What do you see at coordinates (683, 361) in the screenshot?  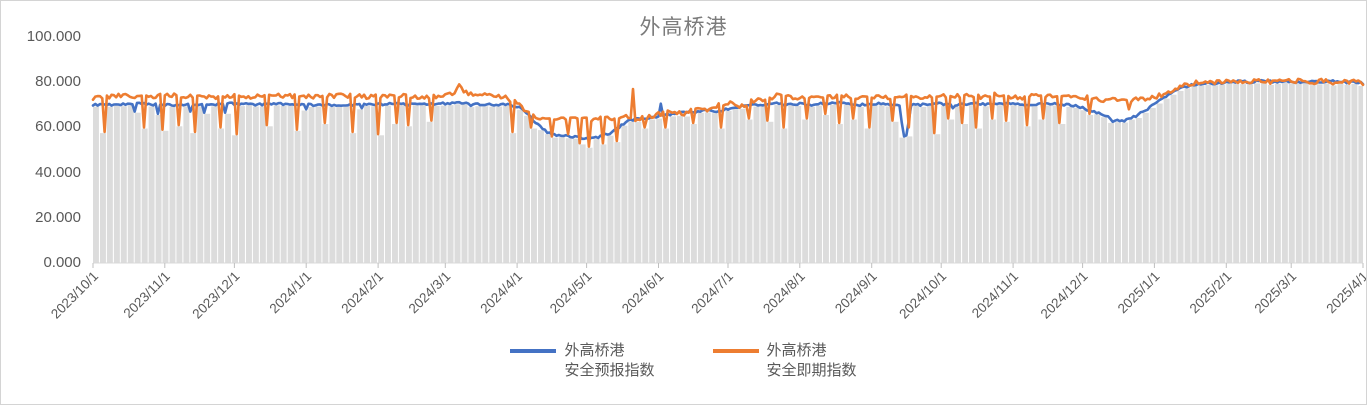 I see `legend: 外高桥港 安全预报指数 外高桥港 安全即期指数` at bounding box center [683, 361].